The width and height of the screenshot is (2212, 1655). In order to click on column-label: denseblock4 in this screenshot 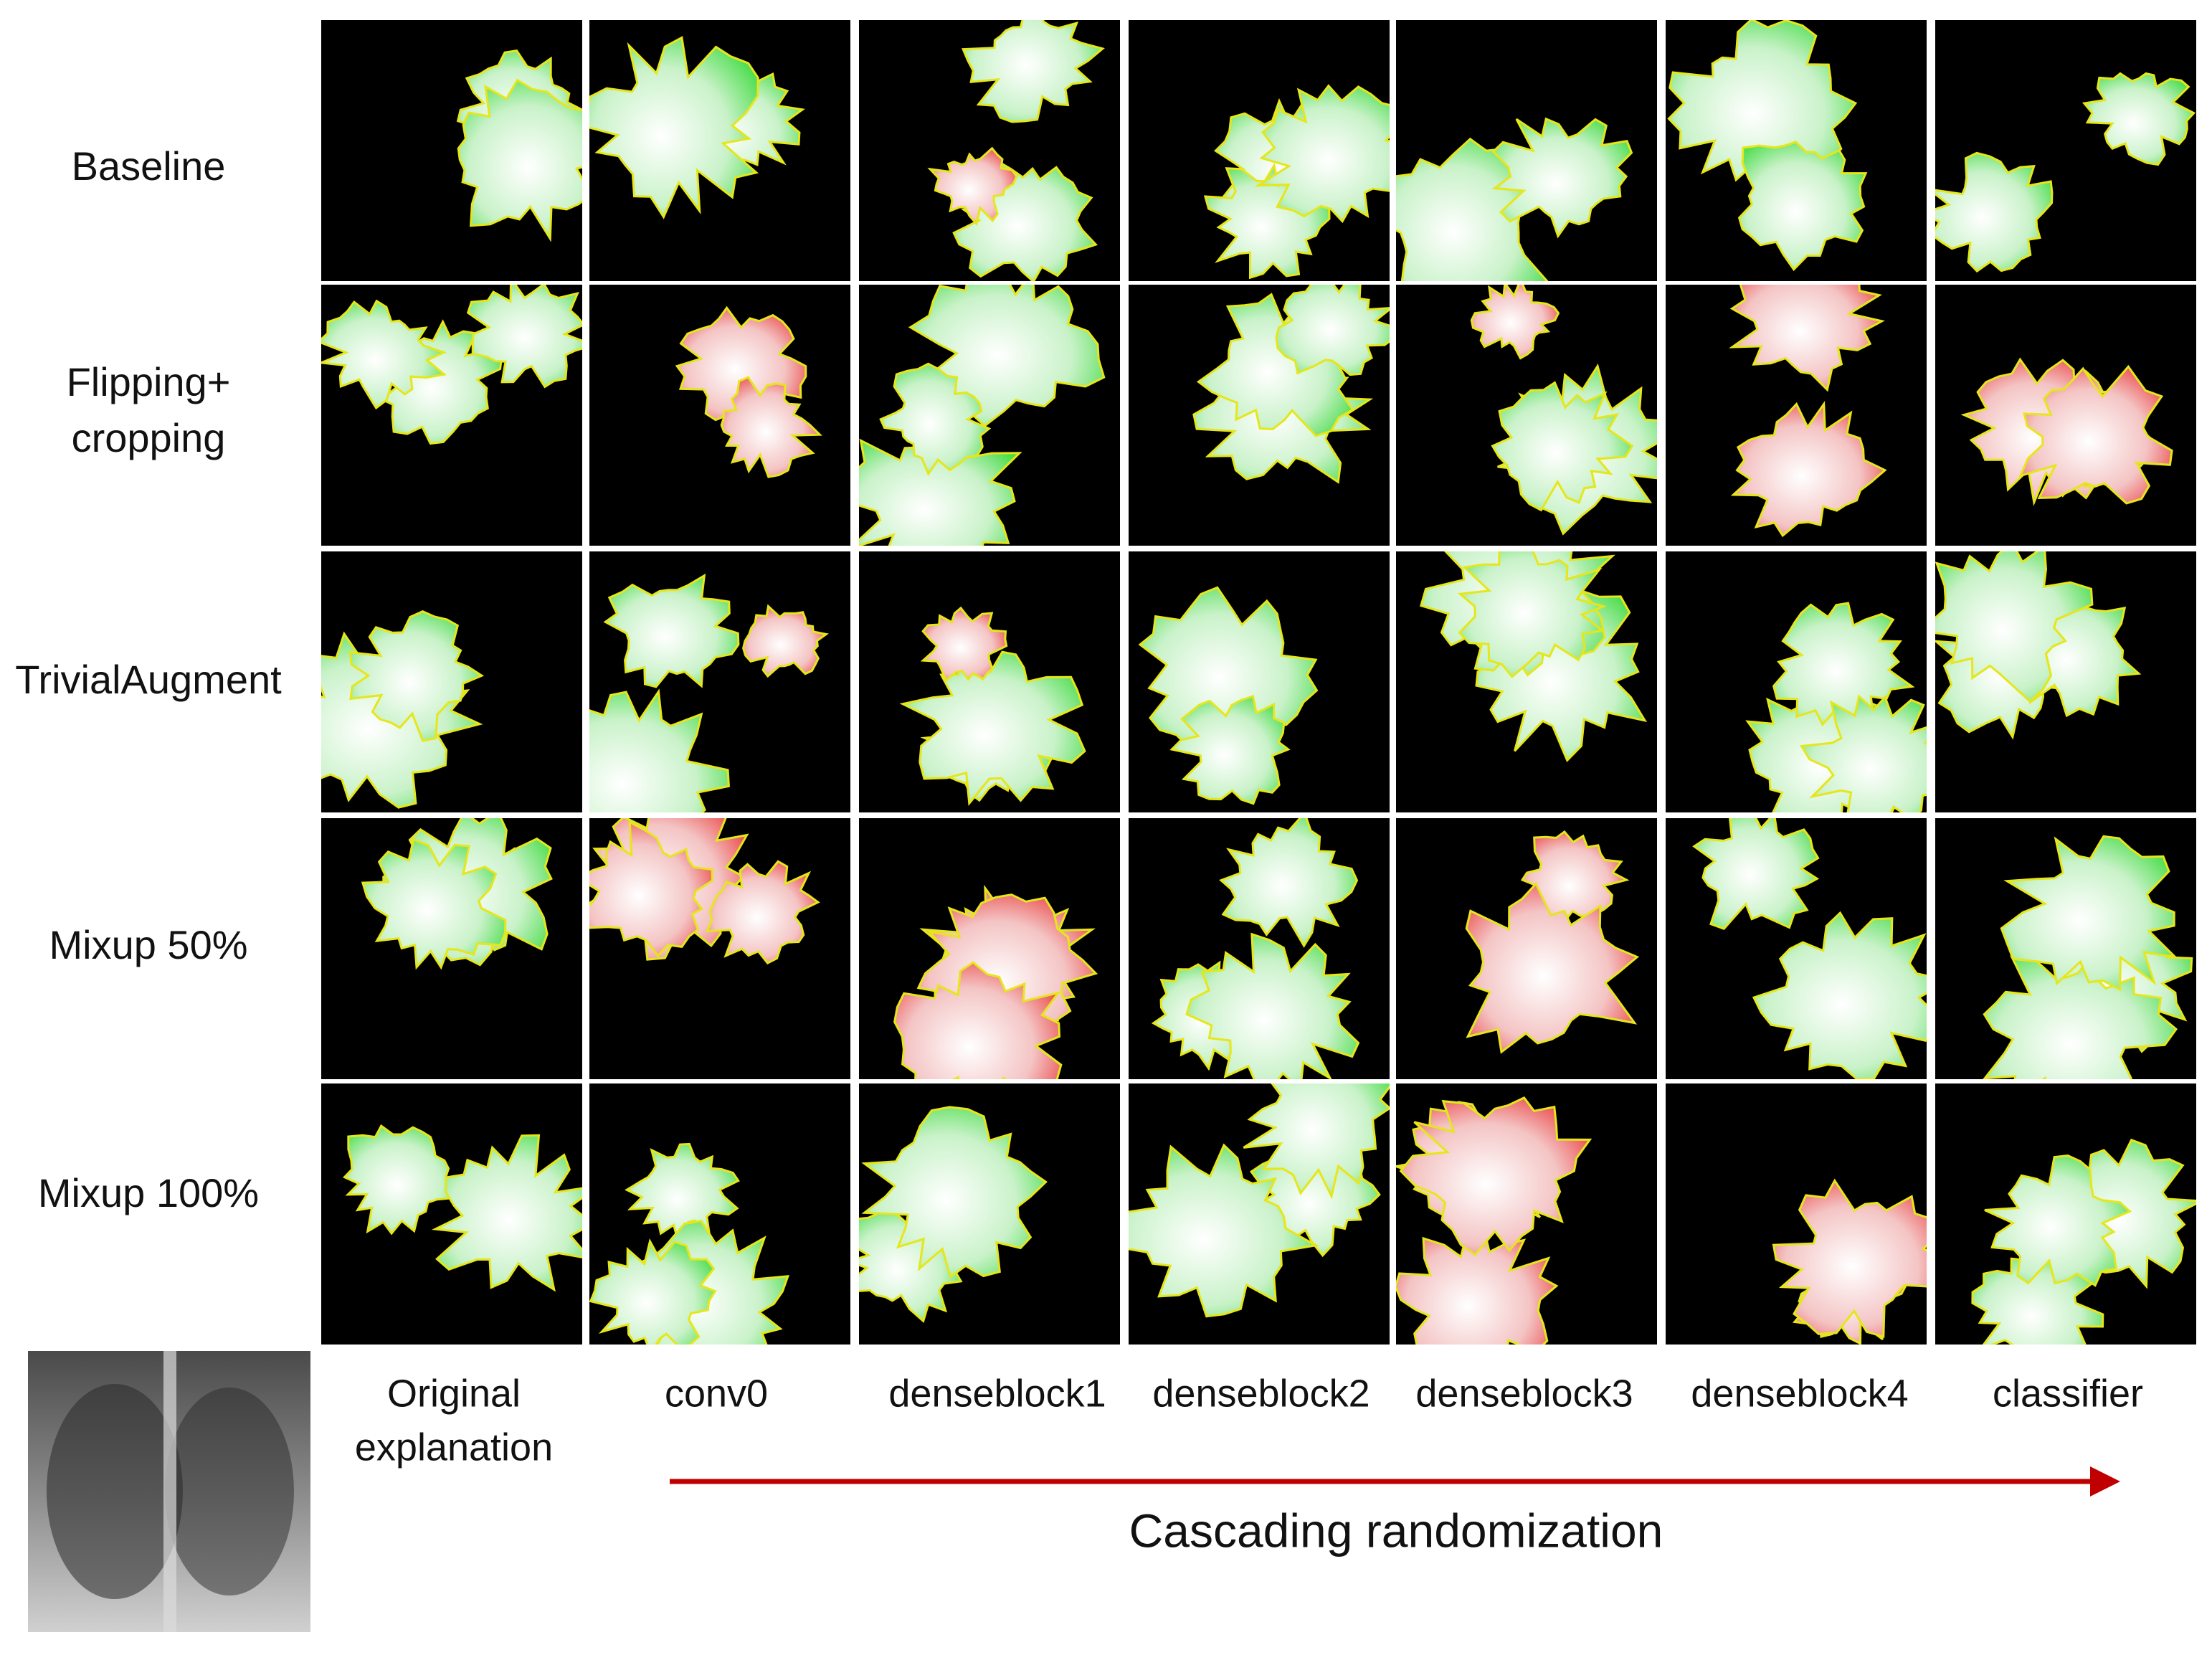, I will do `click(1799, 1393)`.